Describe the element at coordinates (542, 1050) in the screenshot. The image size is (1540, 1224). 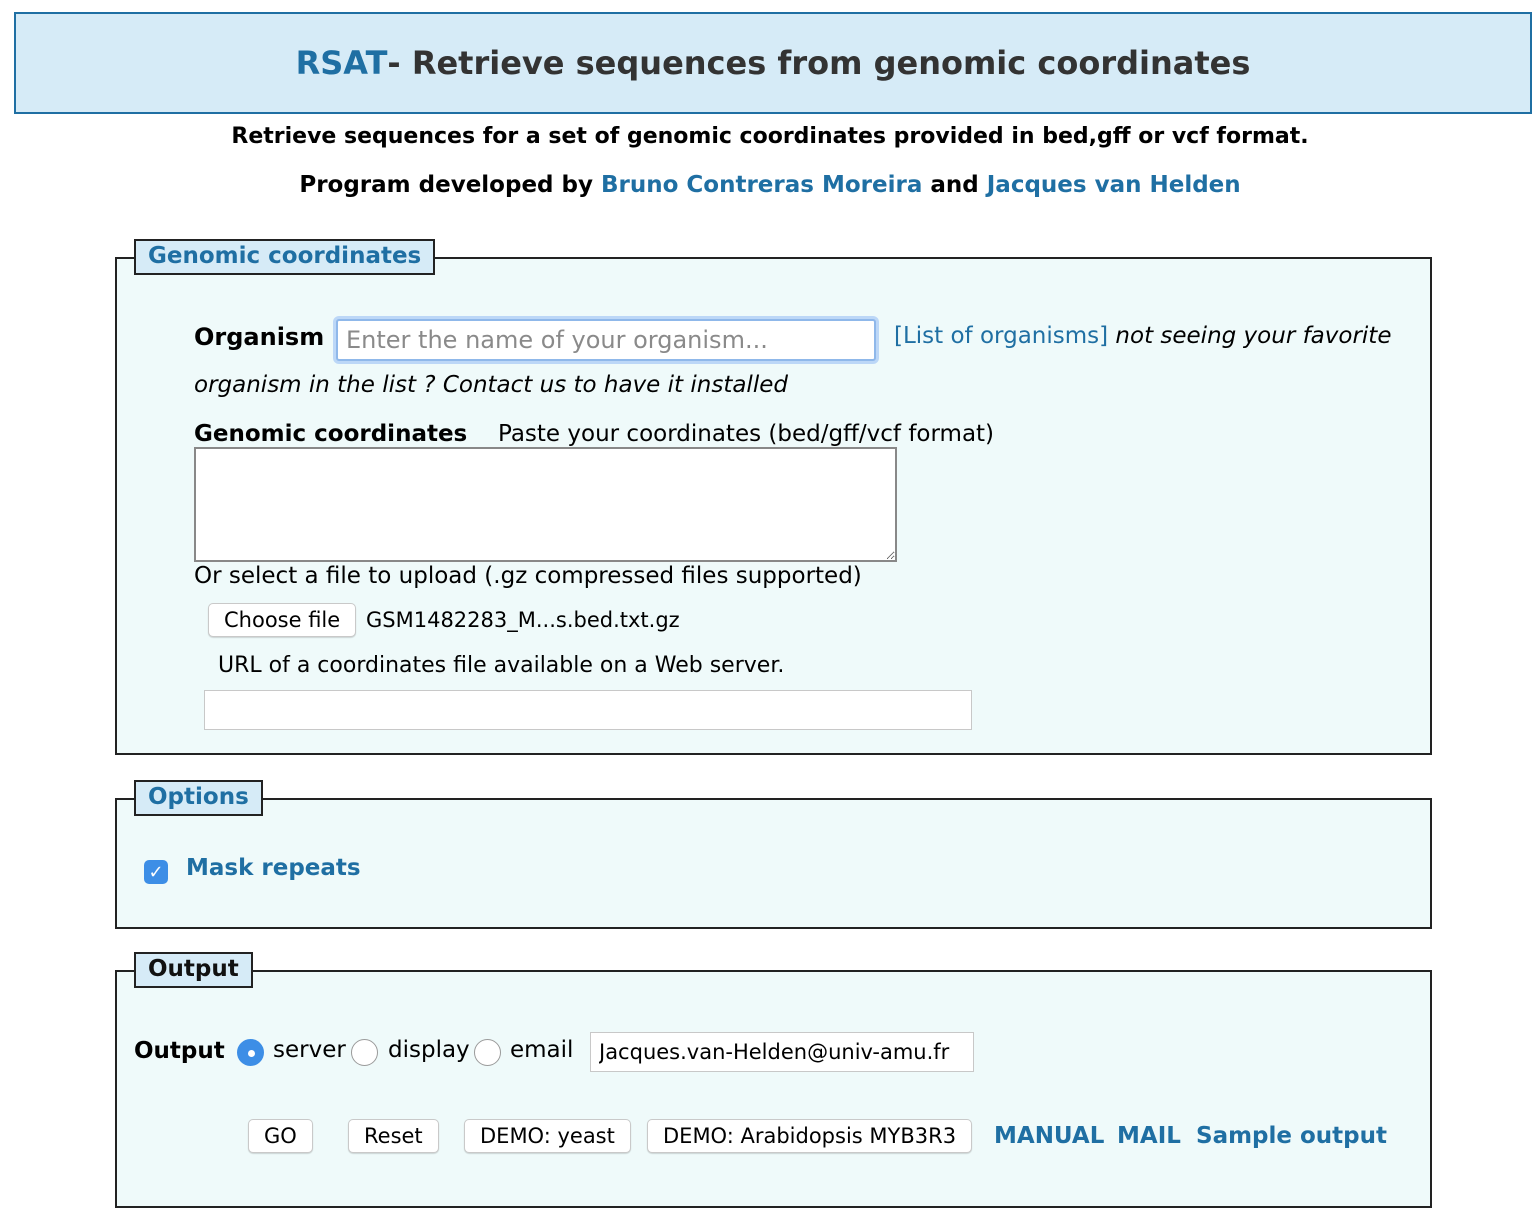
I see `output-radio-email-label: email` at that location.